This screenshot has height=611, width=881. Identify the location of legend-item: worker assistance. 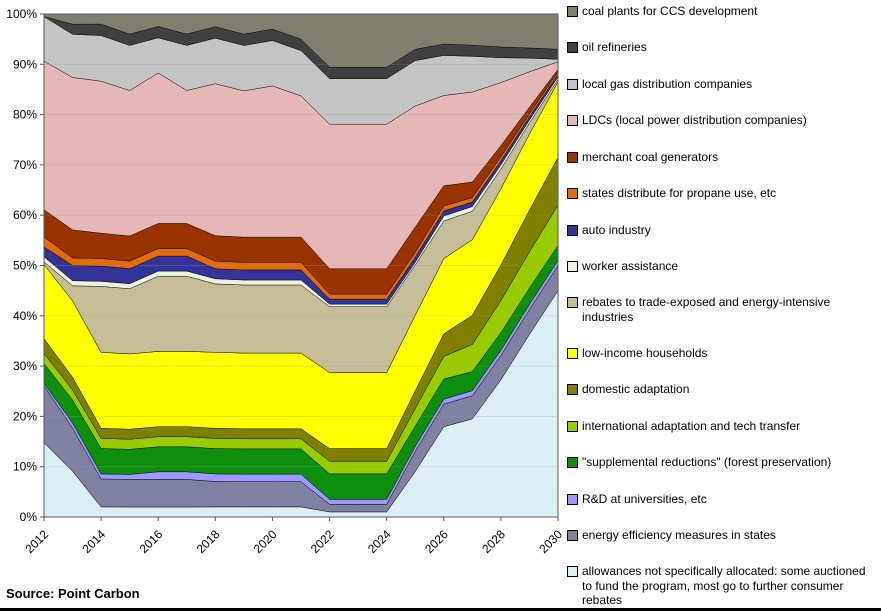
(722, 266).